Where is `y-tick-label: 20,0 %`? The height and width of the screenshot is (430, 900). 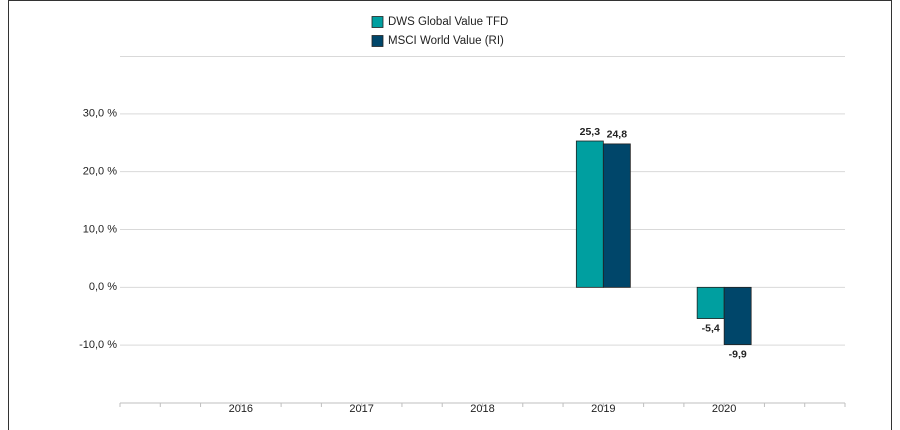
y-tick-label: 20,0 % is located at coordinates (100, 172).